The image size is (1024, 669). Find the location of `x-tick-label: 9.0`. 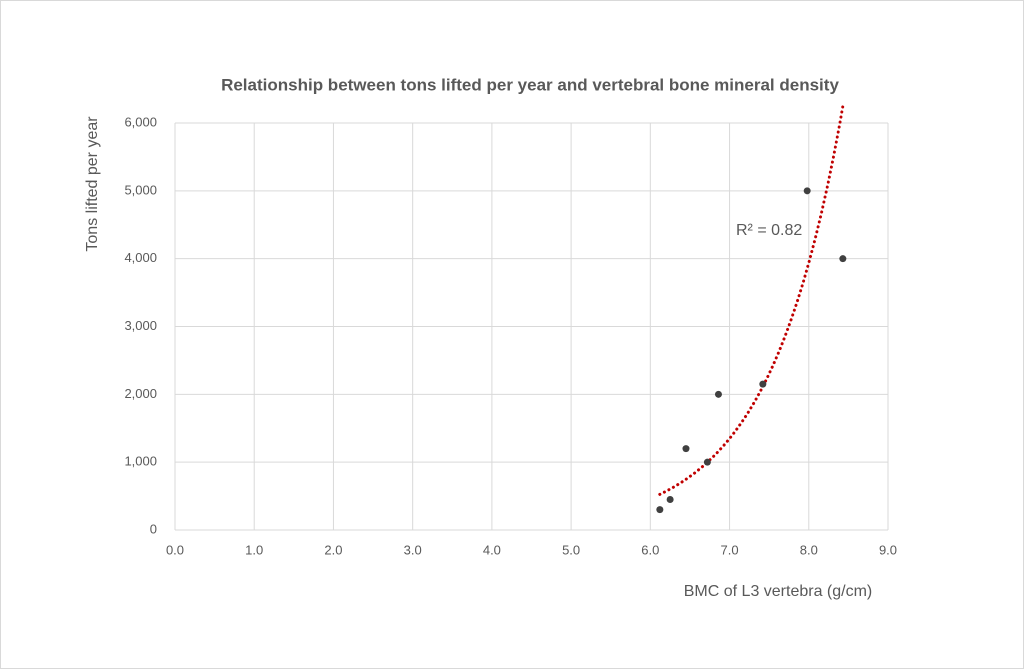

x-tick-label: 9.0 is located at coordinates (888, 549).